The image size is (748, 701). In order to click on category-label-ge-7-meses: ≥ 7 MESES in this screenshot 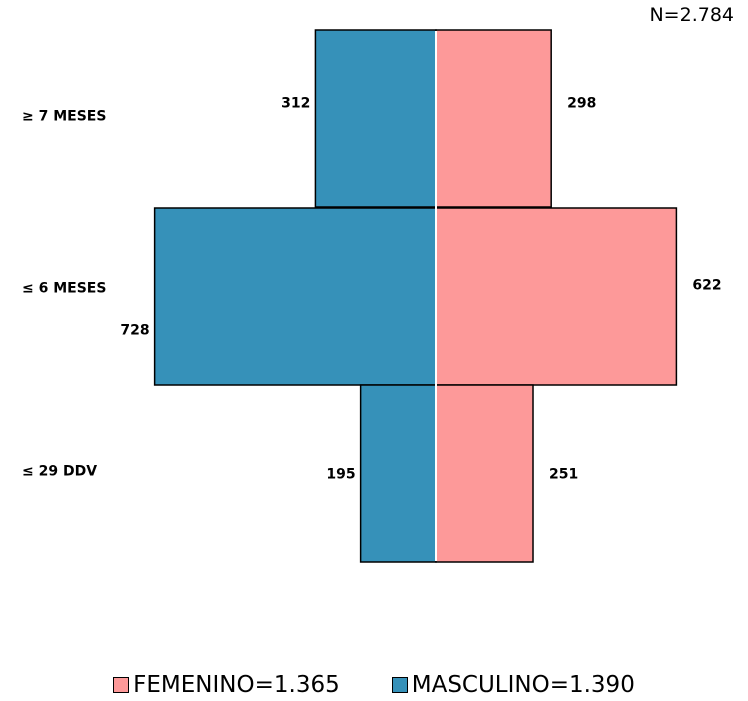, I will do `click(64, 117)`.